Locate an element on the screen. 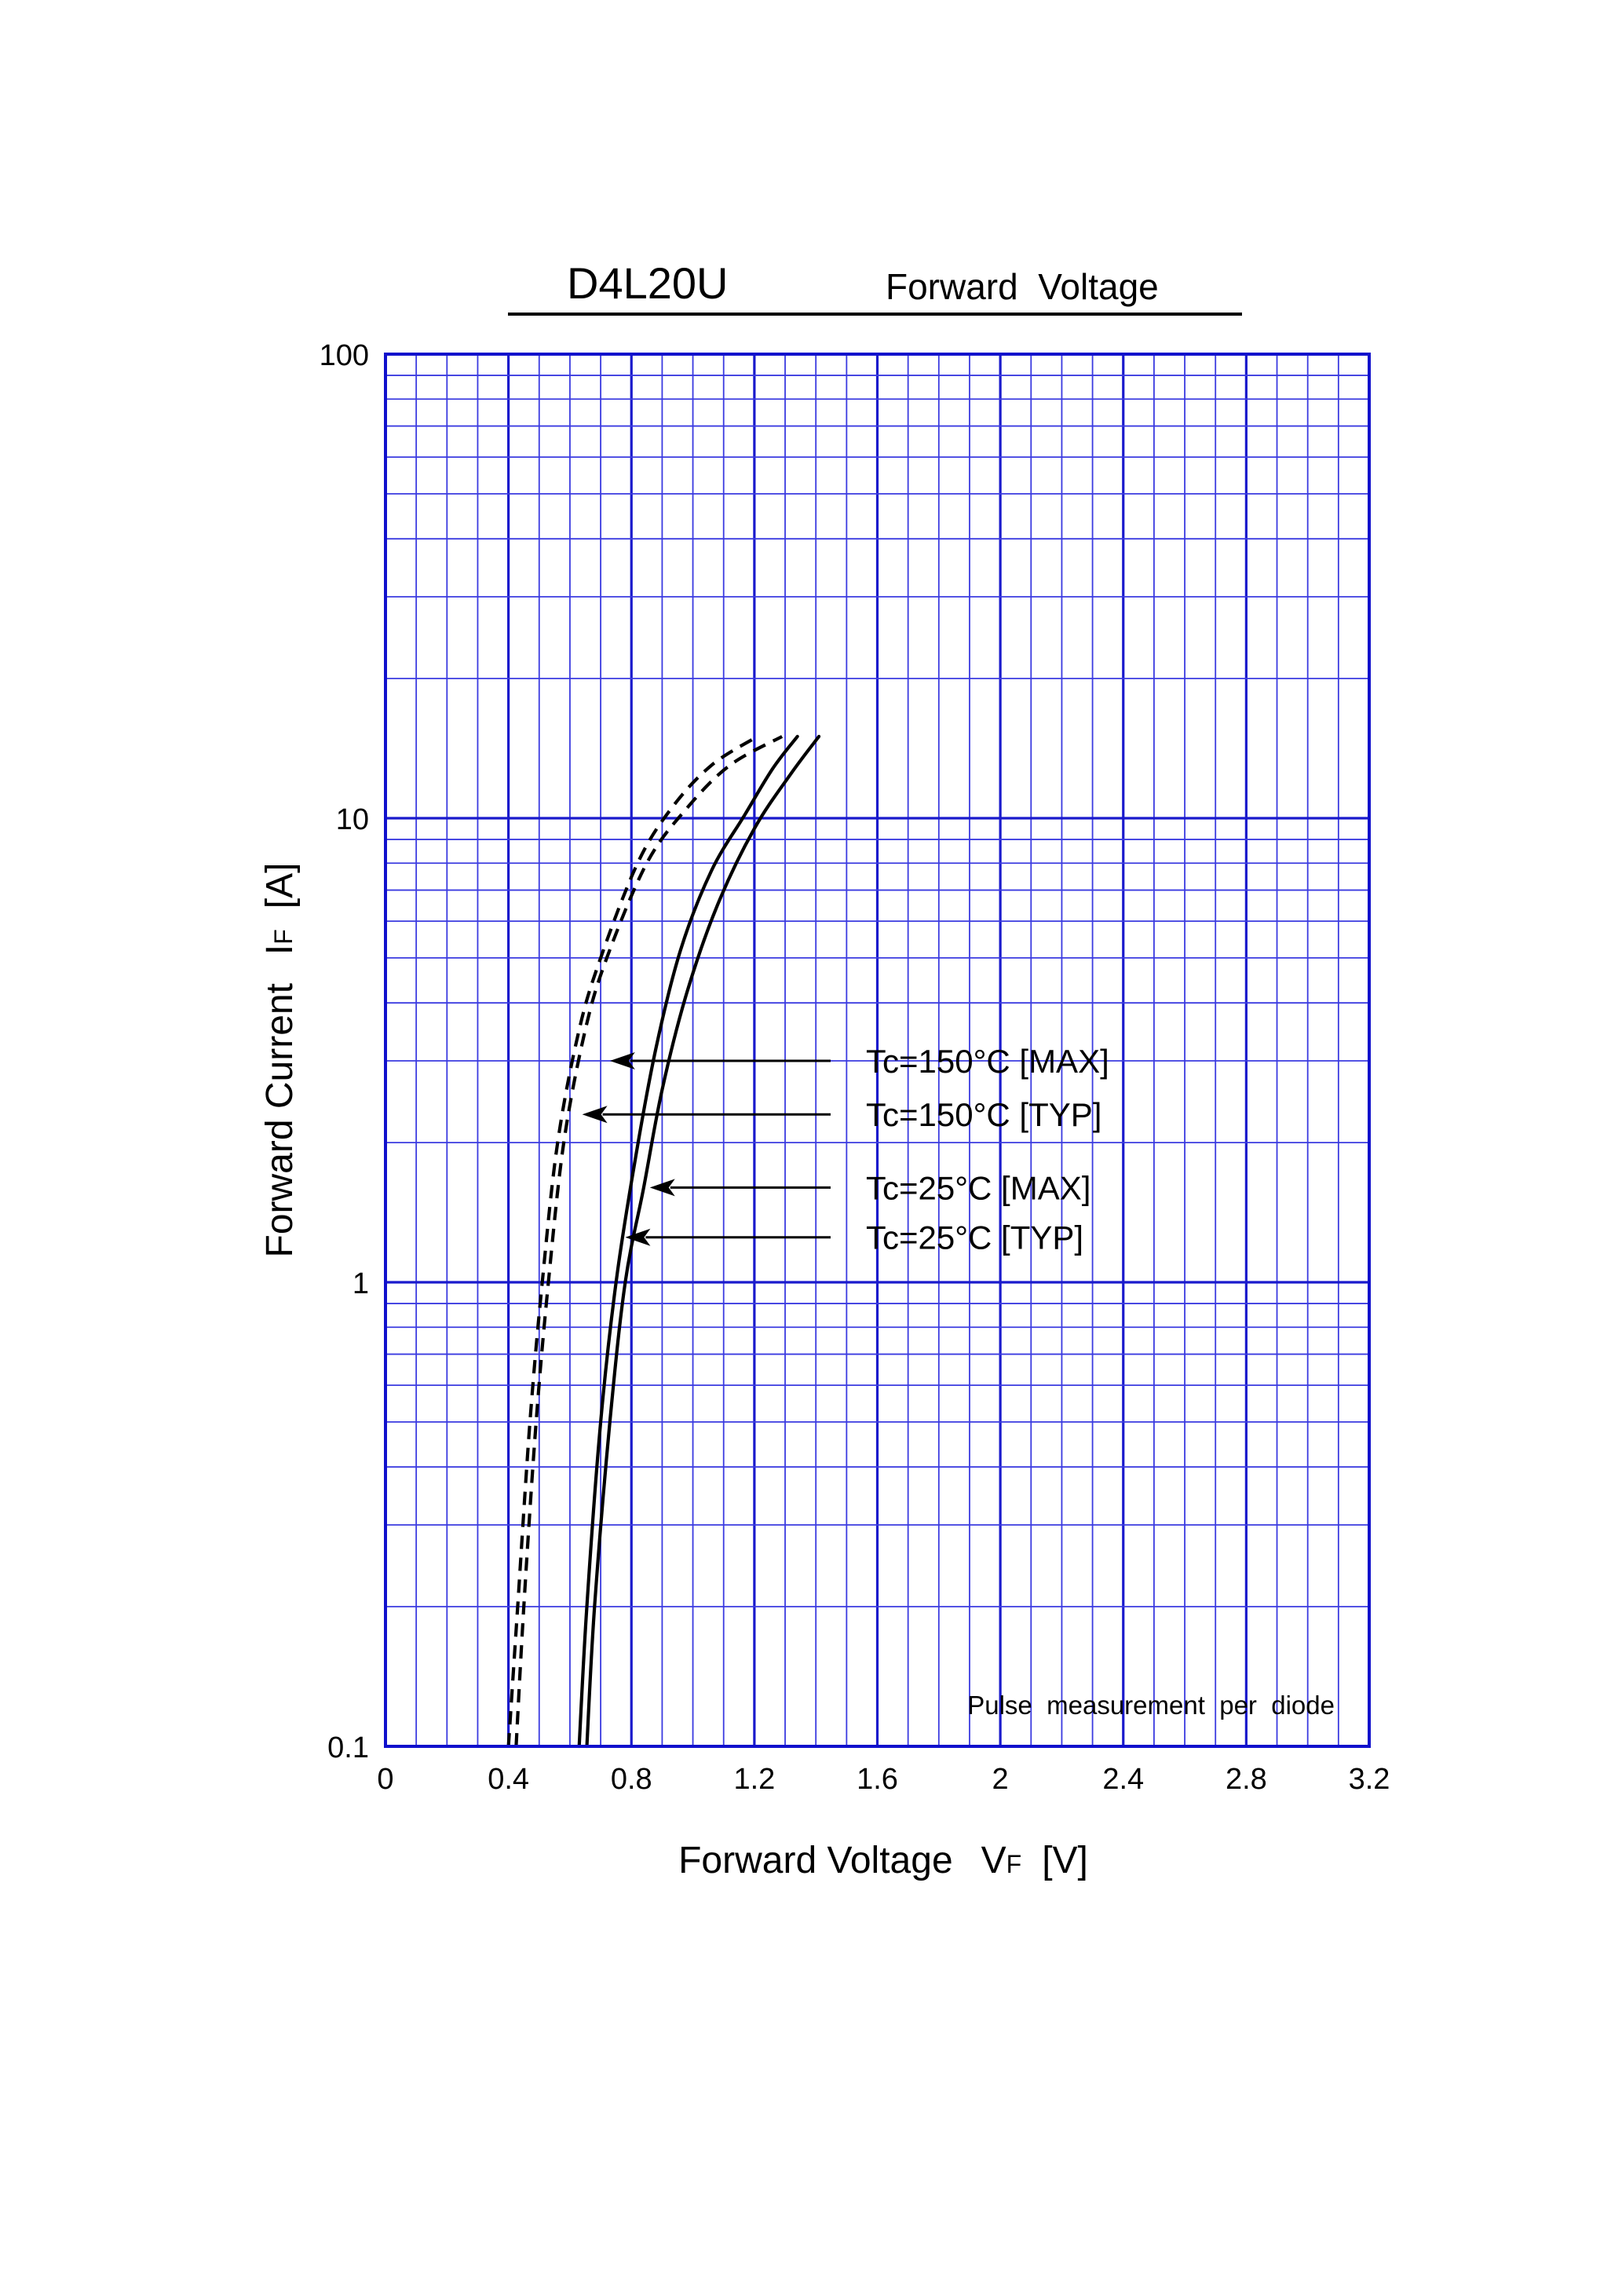 The image size is (1622, 2296). x-axis-subscript: F is located at coordinates (1014, 1864).